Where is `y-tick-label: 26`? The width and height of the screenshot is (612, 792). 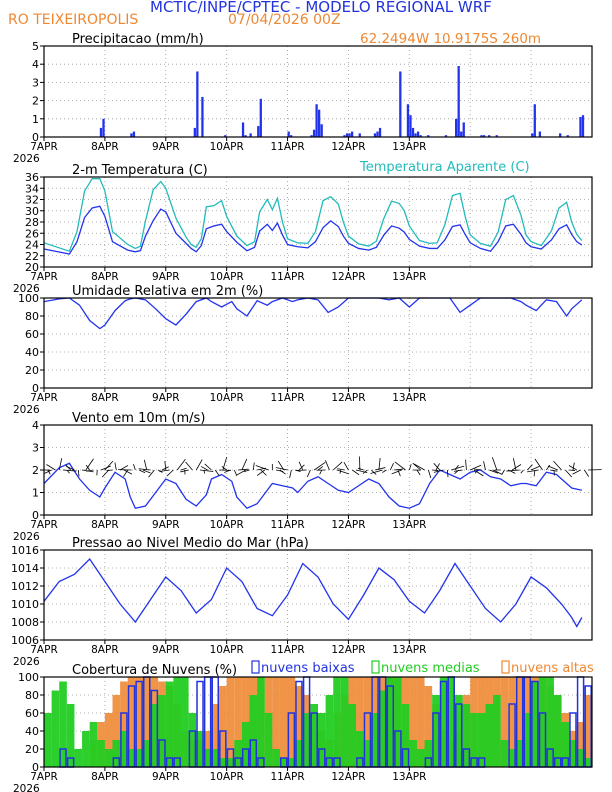 y-tick-label: 26 is located at coordinates (32, 233).